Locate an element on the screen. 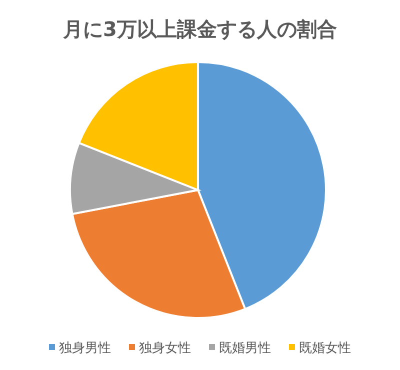  legend-label: 独身女性 is located at coordinates (165, 348).